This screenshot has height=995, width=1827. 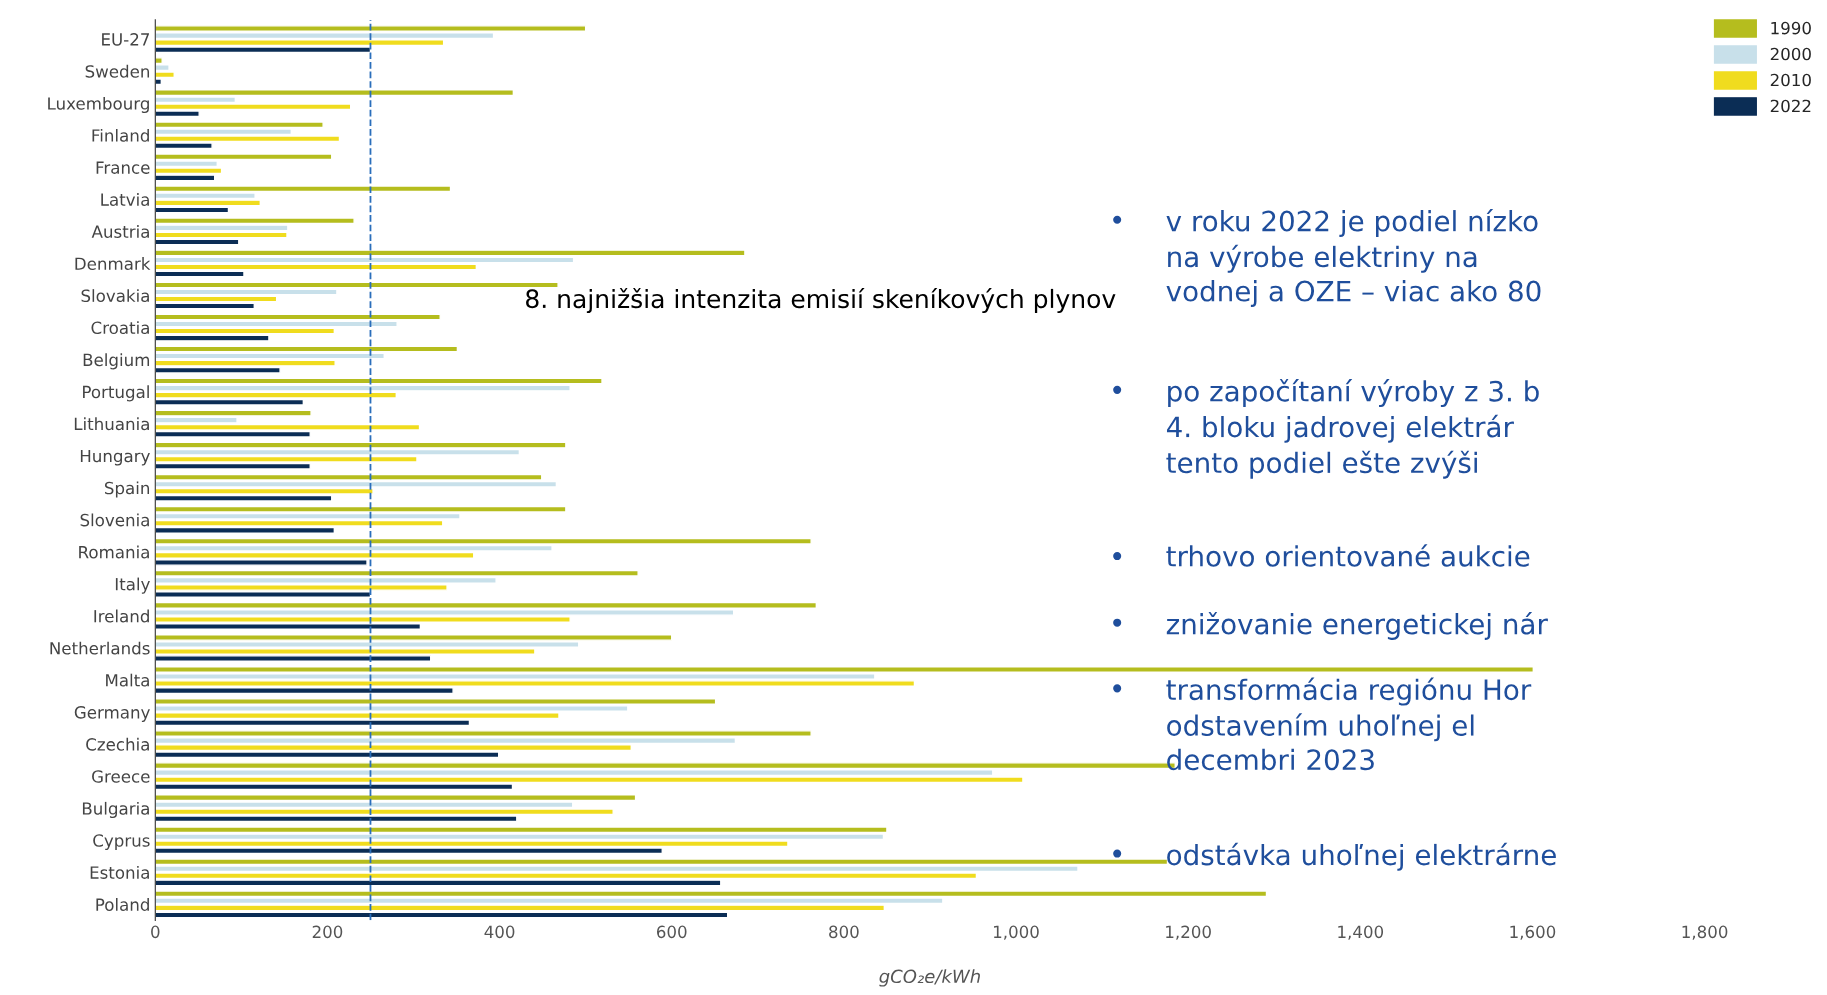 I want to click on y-tick-label: EU-27, so click(x=126, y=39).